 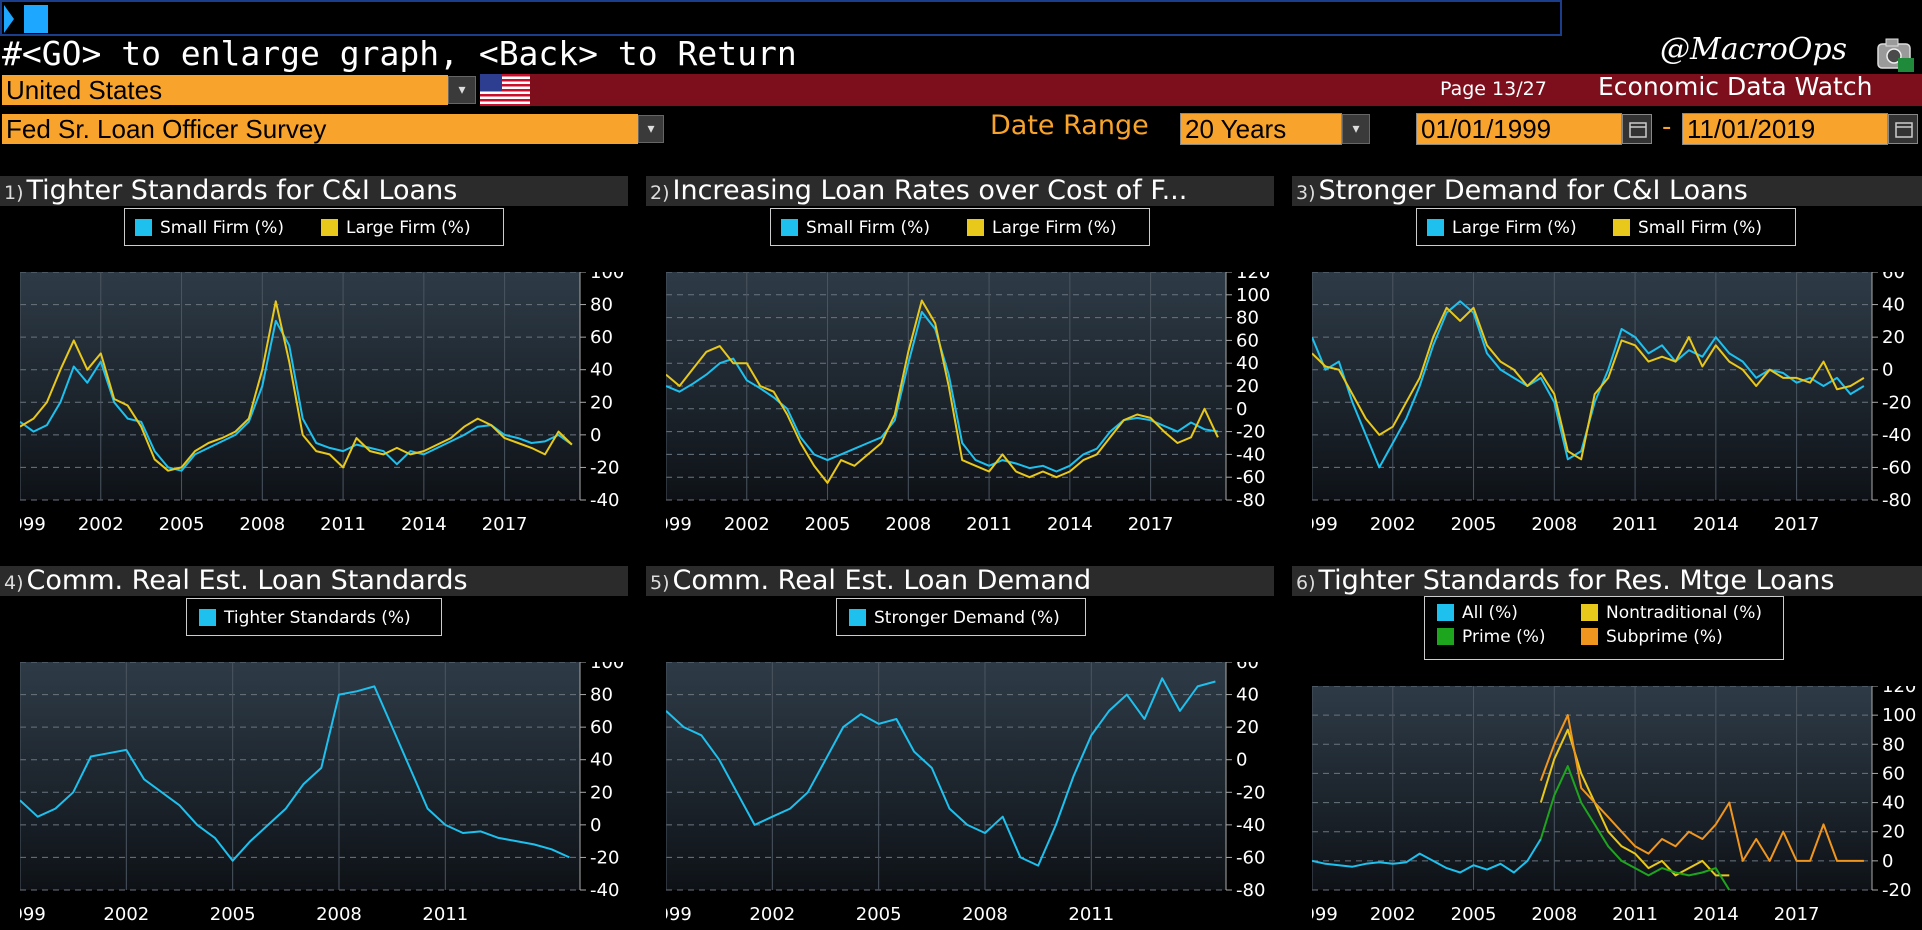 I want to click on legend-item: Tighter Standards (%), so click(x=305, y=618).